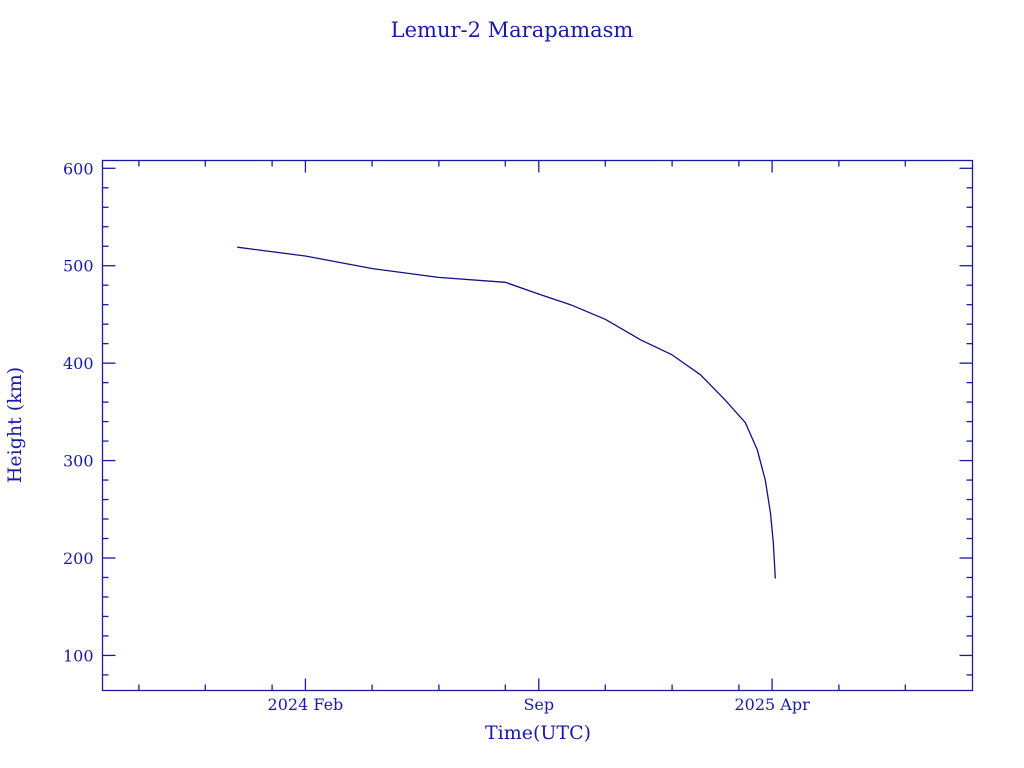 This screenshot has width=1024, height=768. Describe the element at coordinates (78, 266) in the screenshot. I see `y-tick-label: 500` at that location.